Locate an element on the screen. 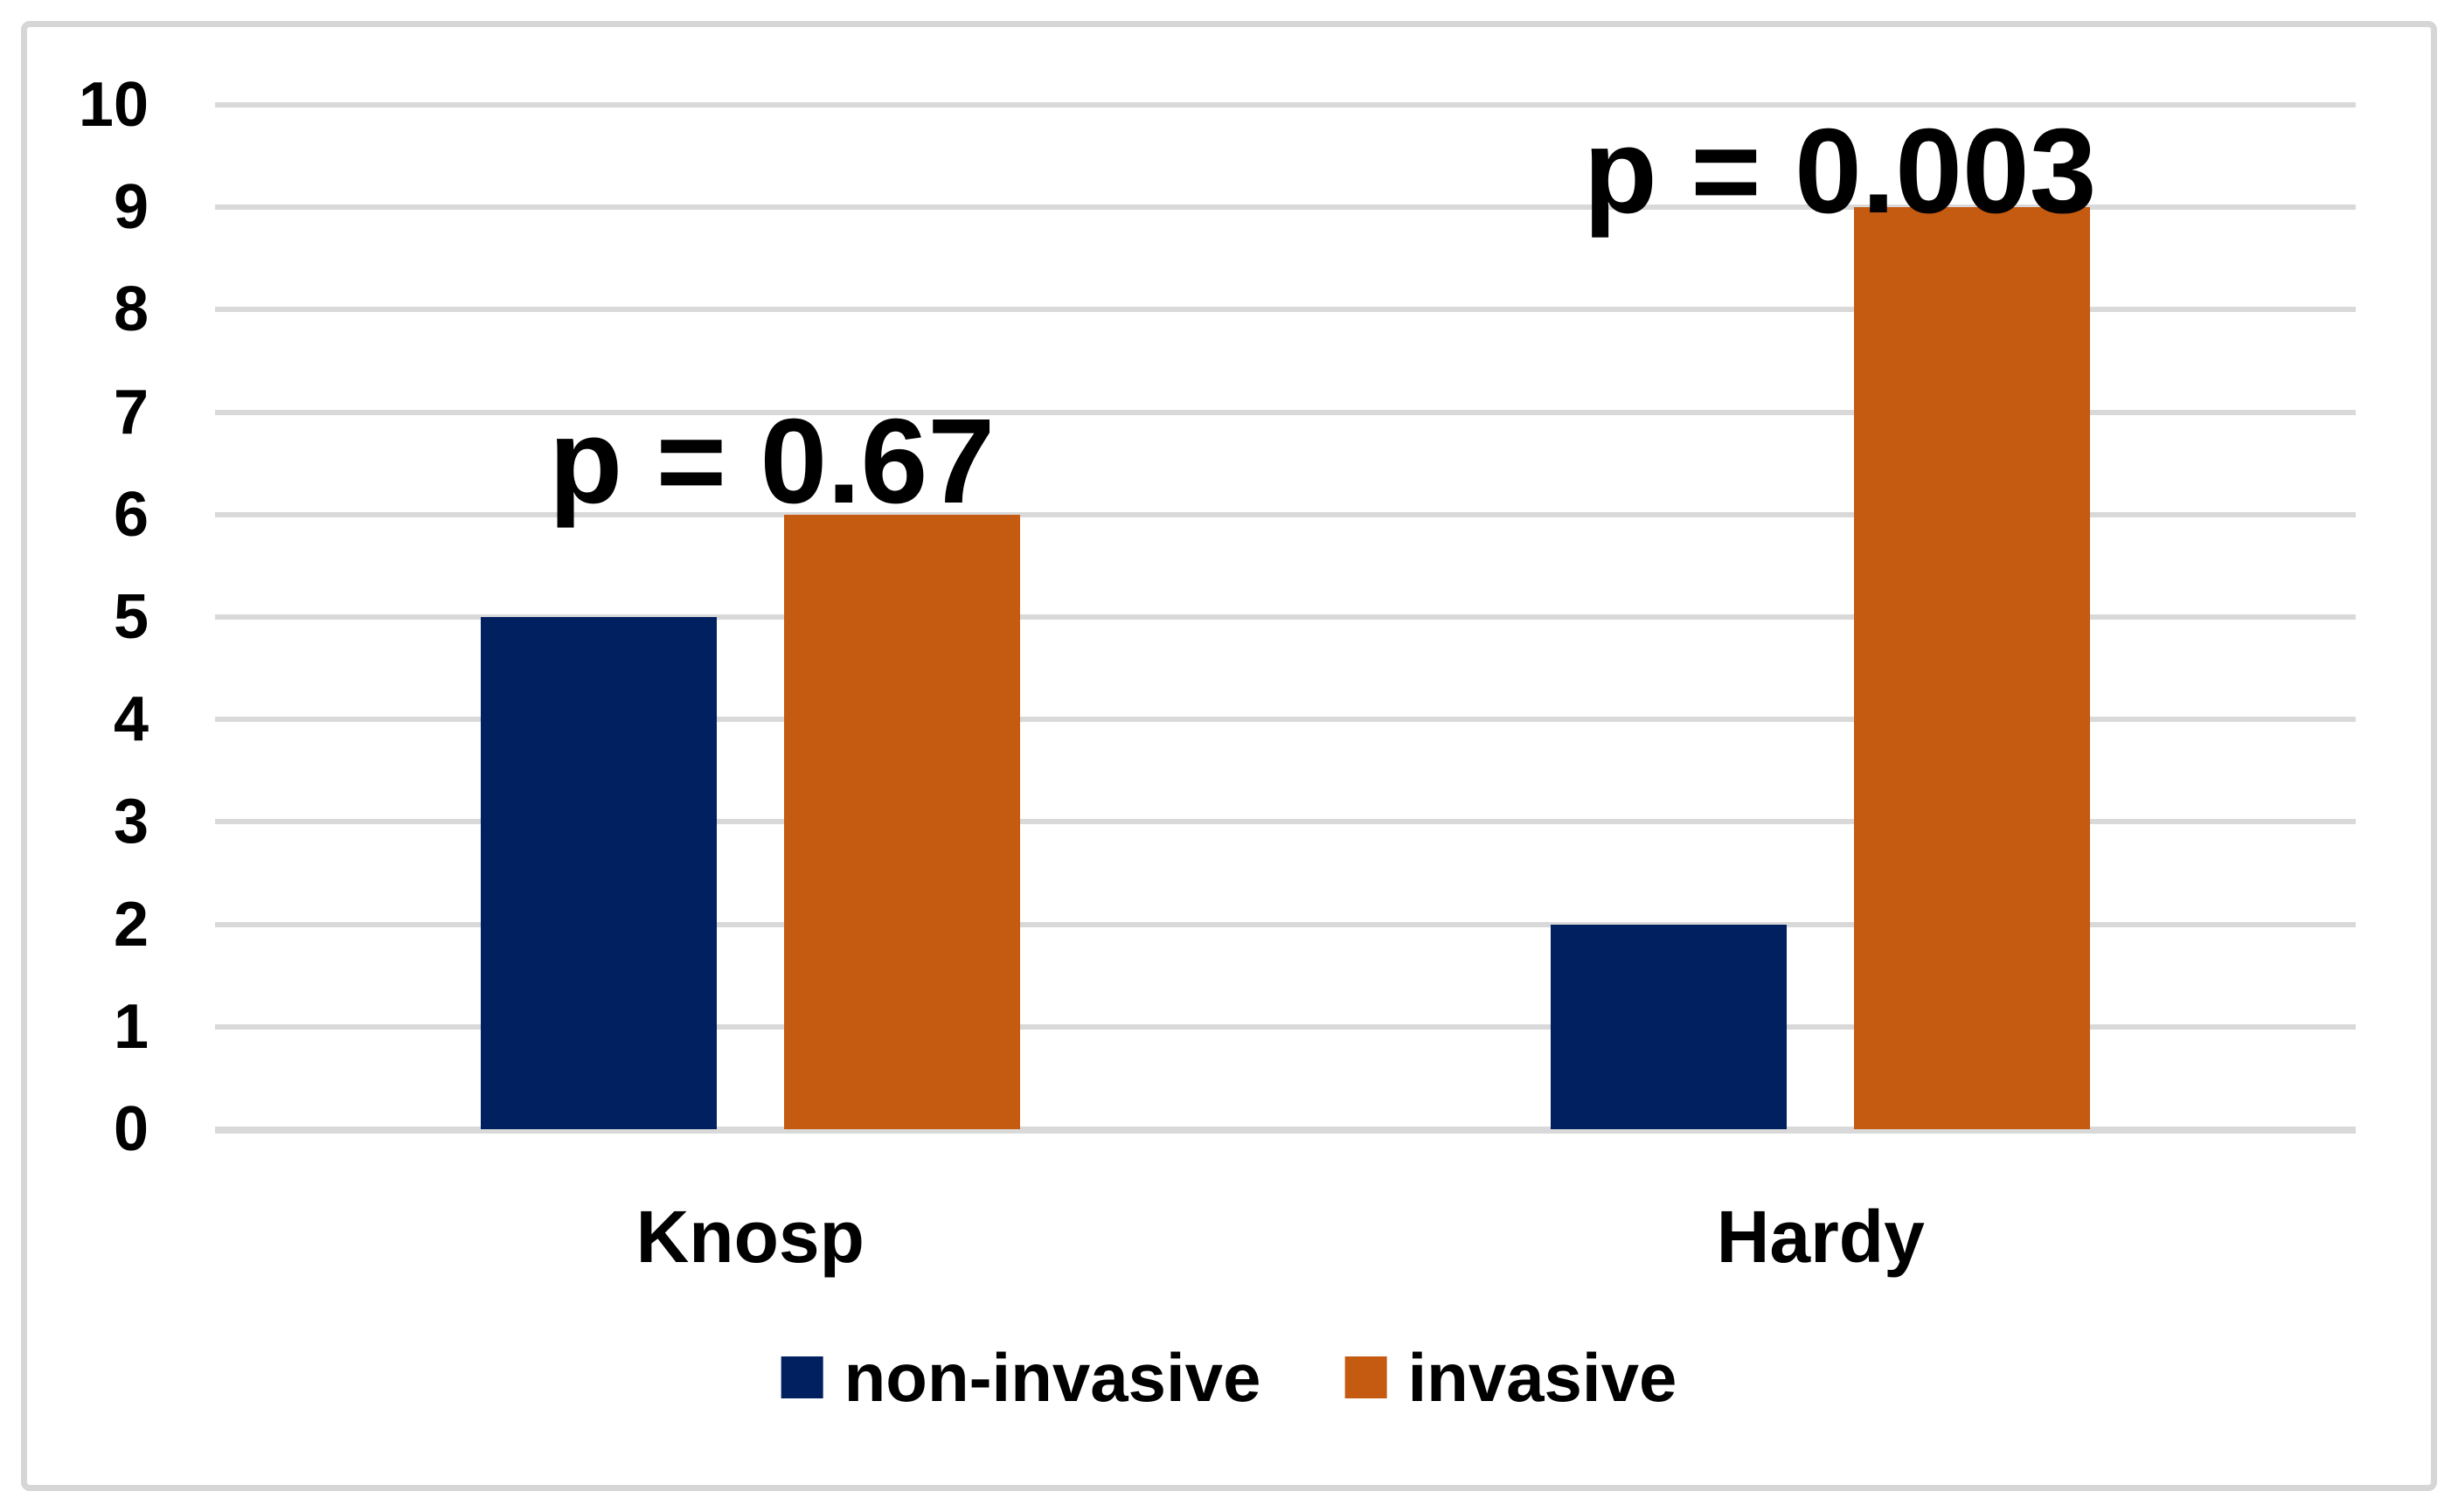 Image resolution: width=2458 pixels, height=1512 pixels. y-tick-label-5: 5 is located at coordinates (131, 617).